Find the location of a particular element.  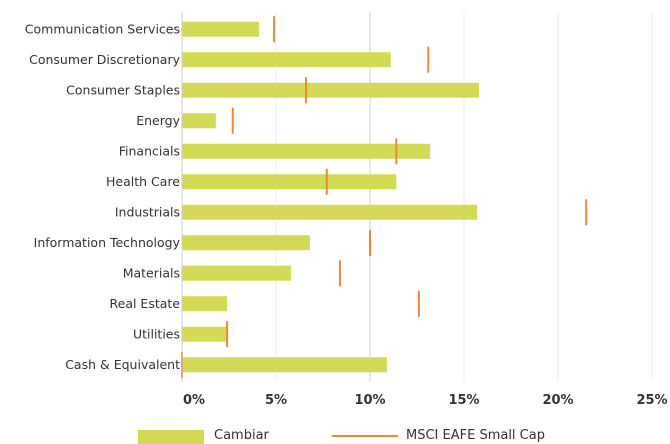

legend-label-cambiar: Cambiar is located at coordinates (241, 435).